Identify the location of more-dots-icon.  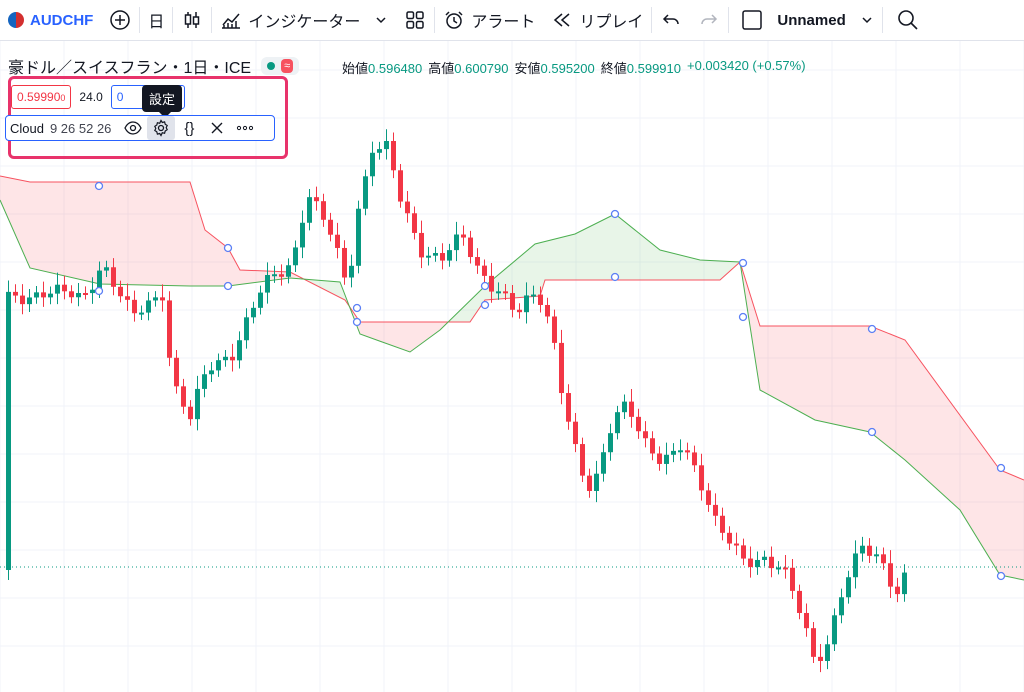
(245, 128).